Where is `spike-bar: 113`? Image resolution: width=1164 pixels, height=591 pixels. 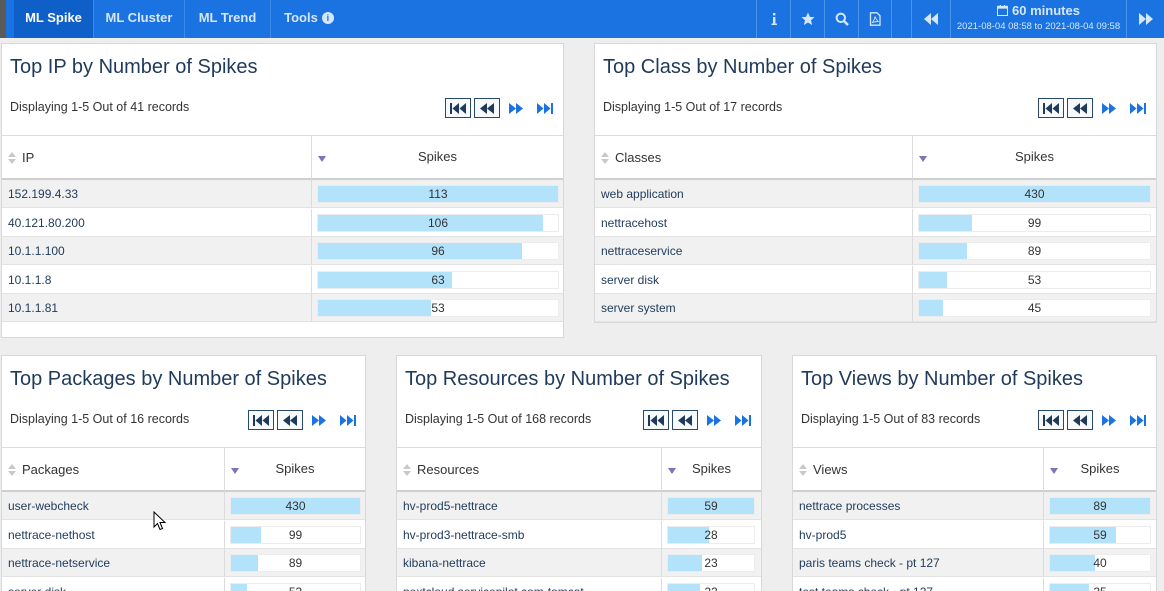 spike-bar: 113 is located at coordinates (438, 194).